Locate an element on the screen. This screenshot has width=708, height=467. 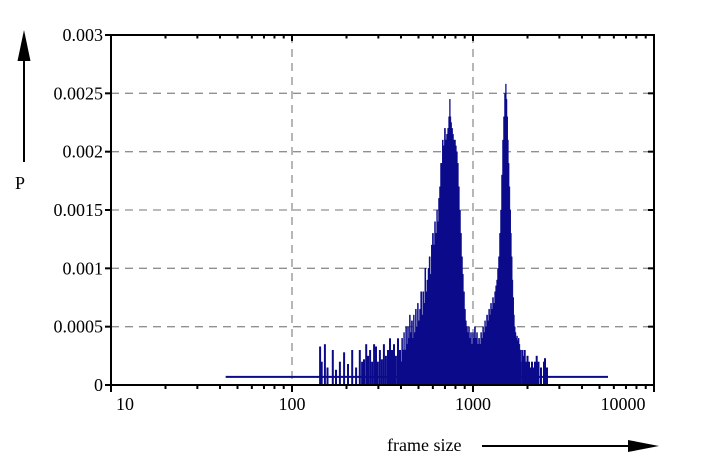
y-tick-label: 0.002 is located at coordinates (83, 152).